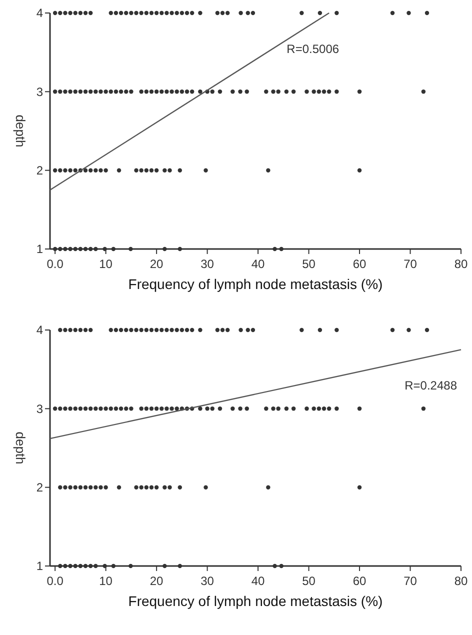 The width and height of the screenshot is (472, 635). What do you see at coordinates (40, 171) in the screenshot?
I see `y-tick-label: 2` at bounding box center [40, 171].